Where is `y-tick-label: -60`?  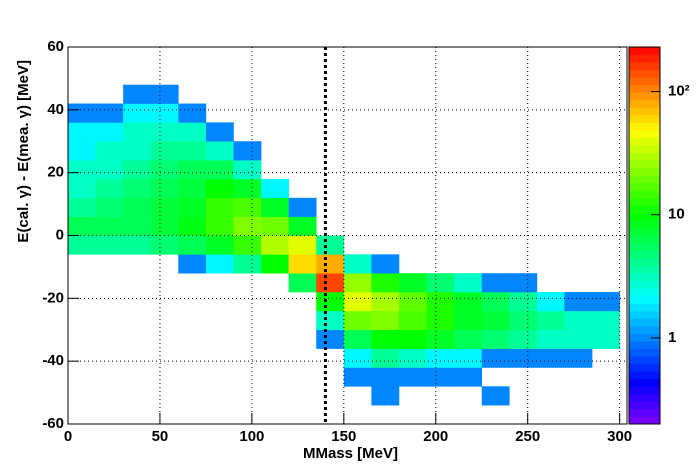 y-tick-label: -60 is located at coordinates (53, 423).